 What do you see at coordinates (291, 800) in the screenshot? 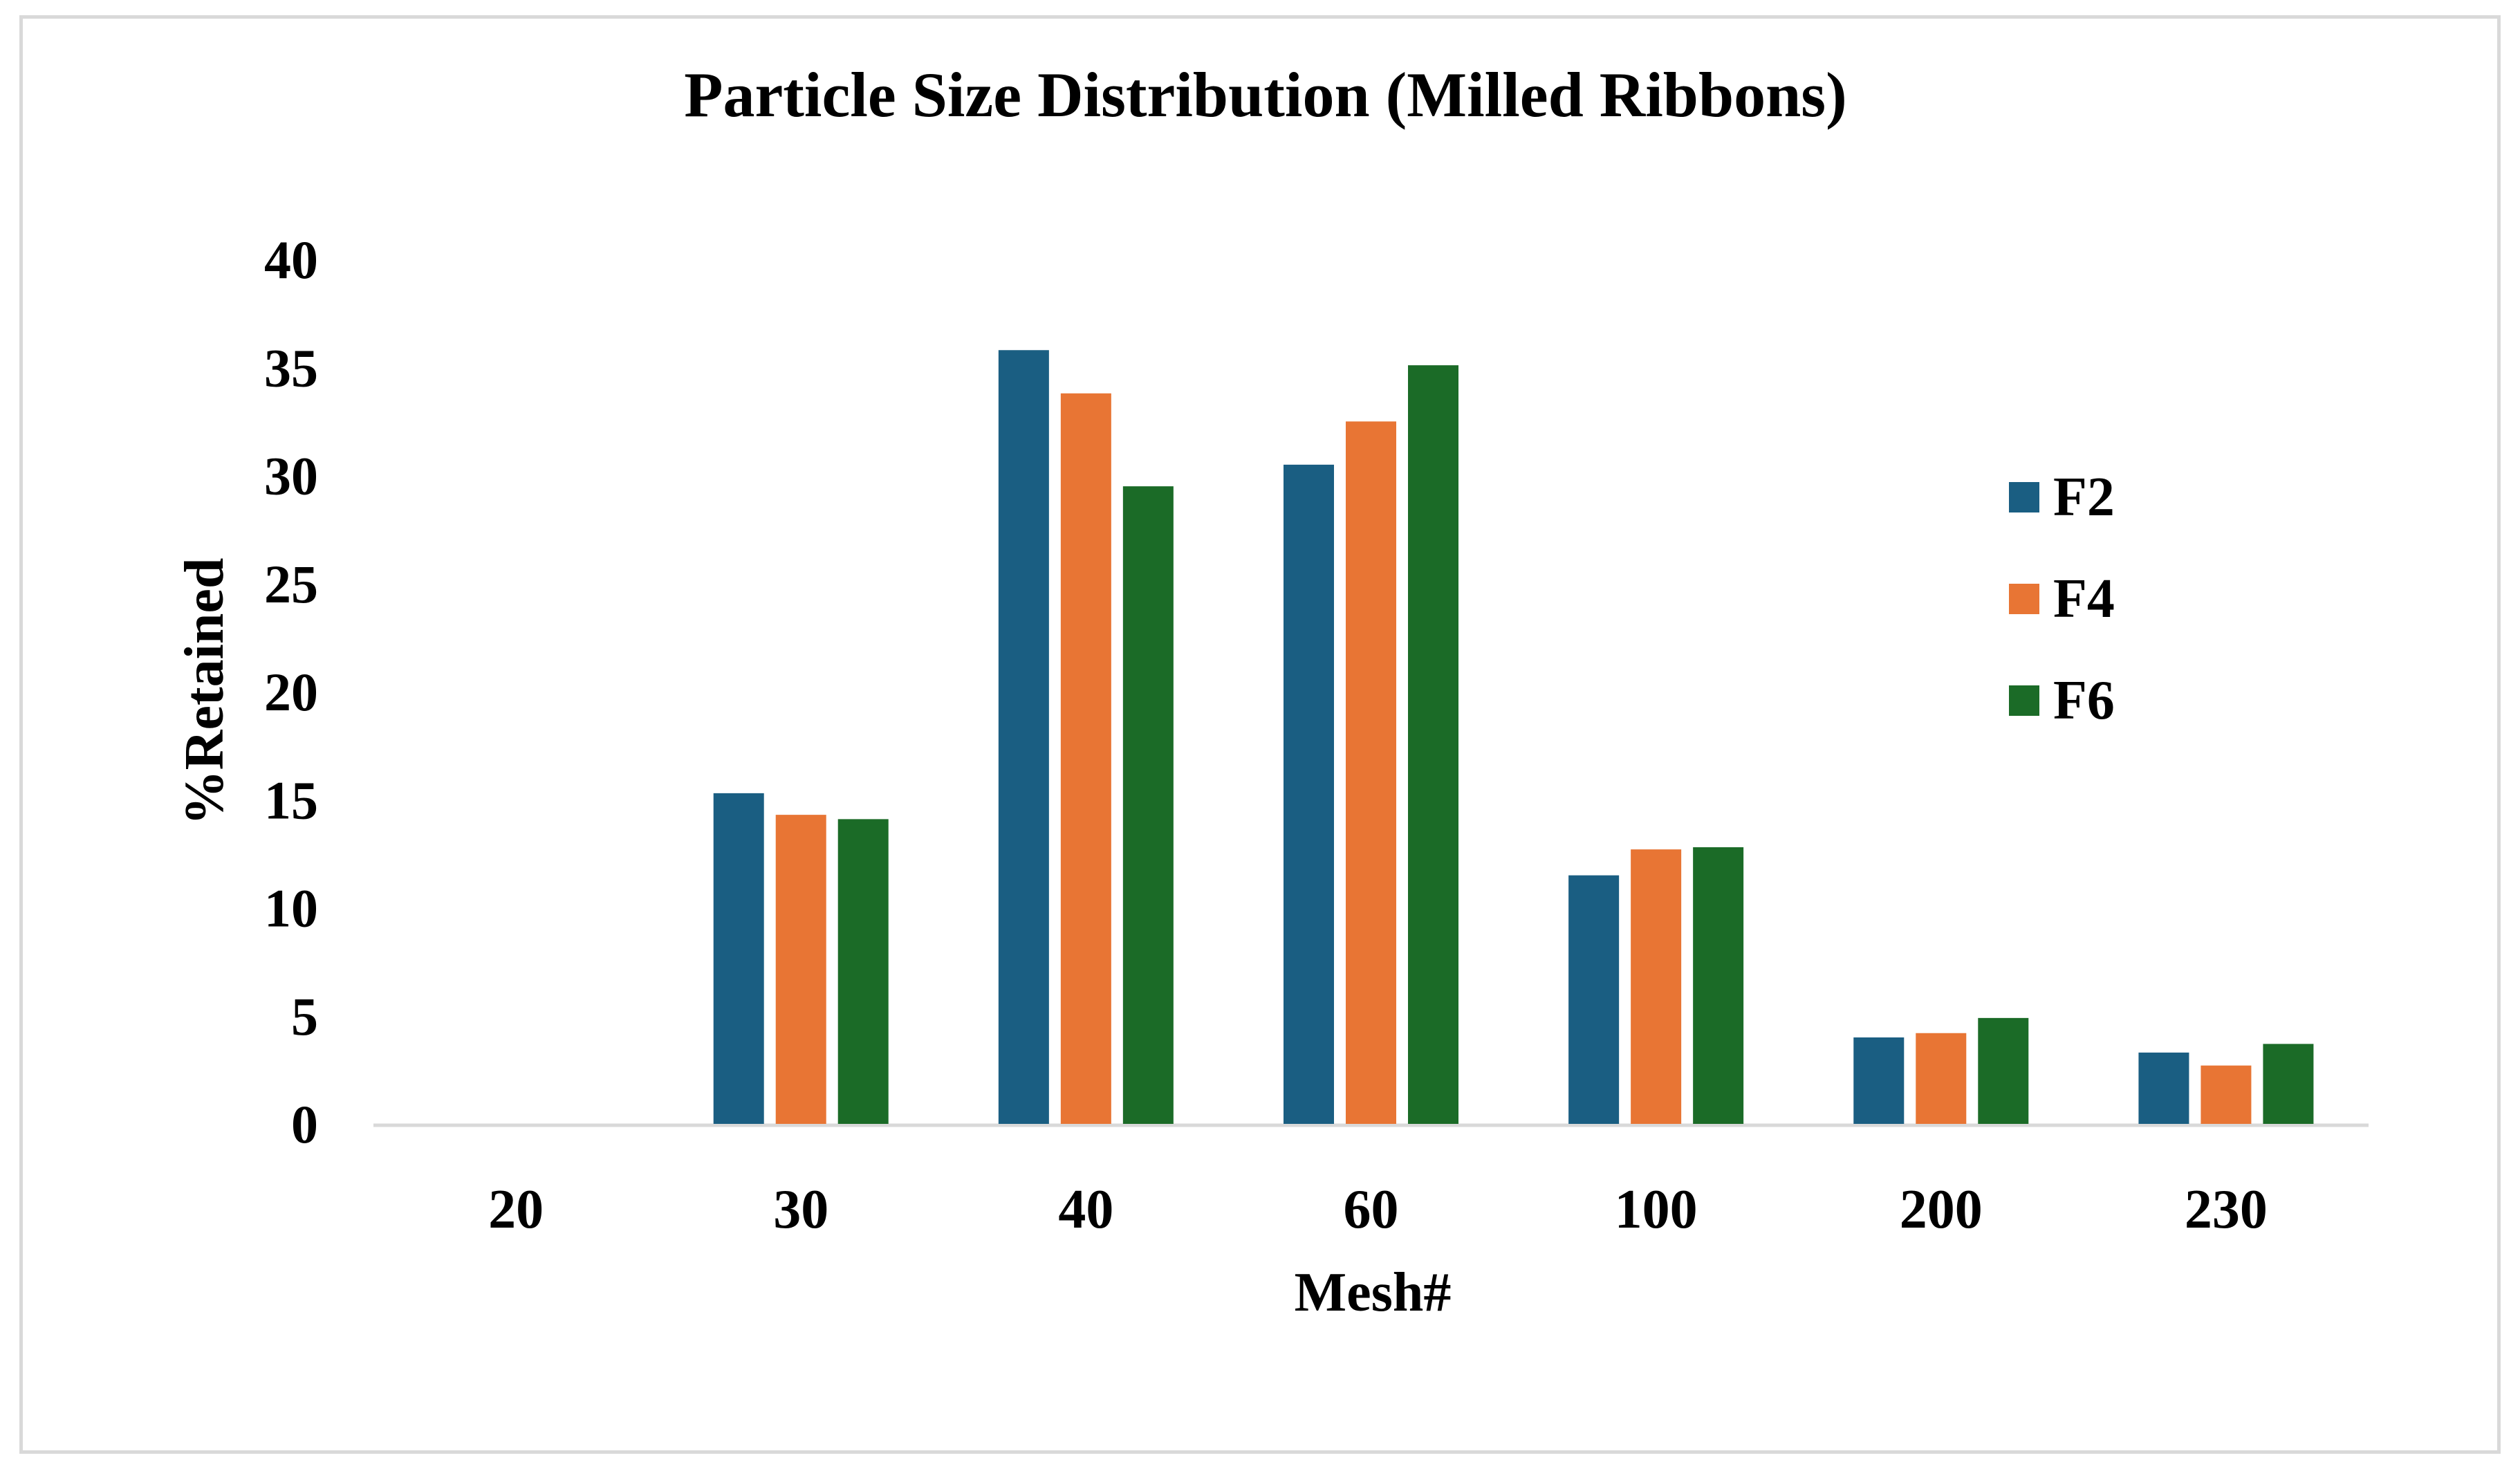
I see `y-tick-label: 15` at bounding box center [291, 800].